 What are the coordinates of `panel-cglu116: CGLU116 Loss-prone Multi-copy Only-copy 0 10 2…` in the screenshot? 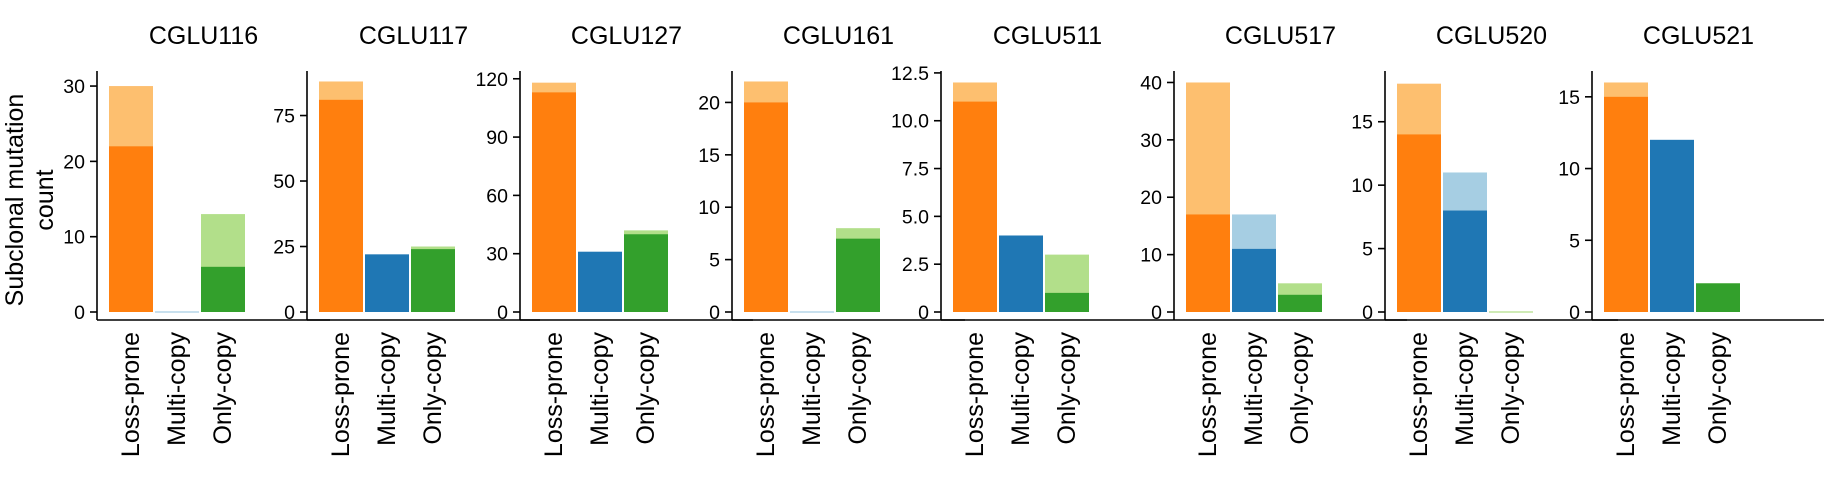 It's located at (196, 239).